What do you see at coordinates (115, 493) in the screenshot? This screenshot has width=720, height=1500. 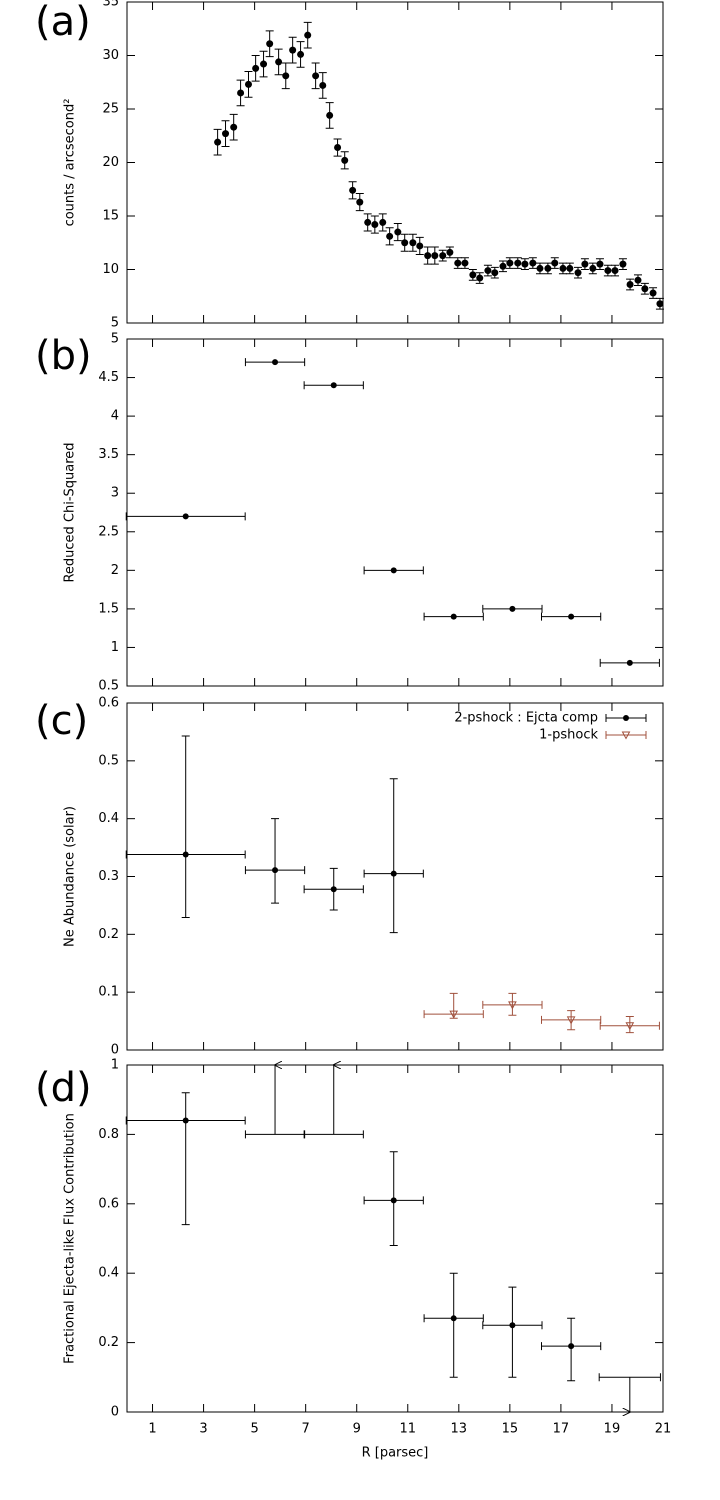 I see `y-tick-label: 3` at bounding box center [115, 493].